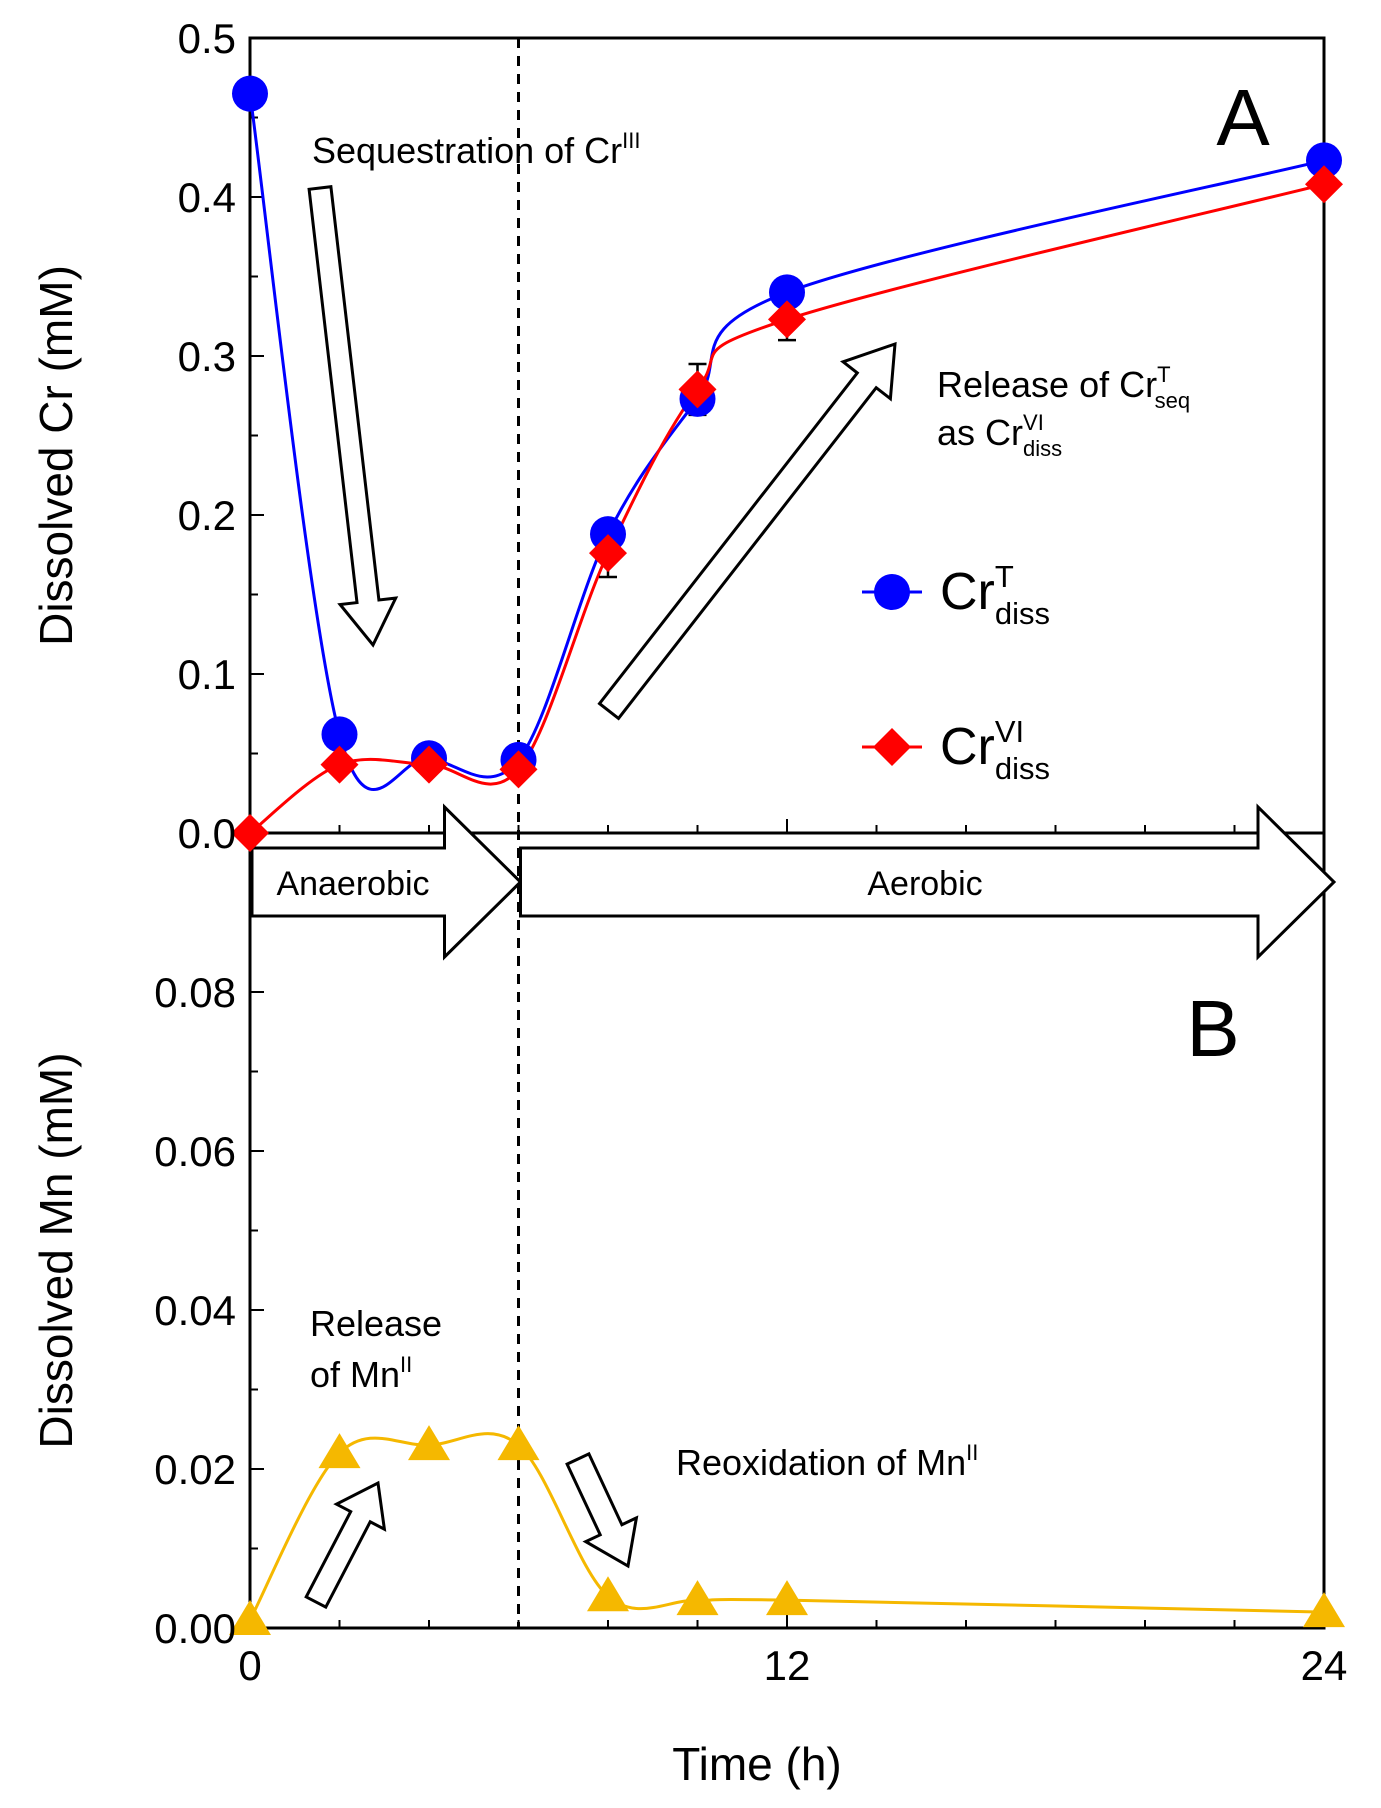 This screenshot has height=1808, width=1381. What do you see at coordinates (1243, 117) in the screenshot?
I see `panel-a-letter: A` at bounding box center [1243, 117].